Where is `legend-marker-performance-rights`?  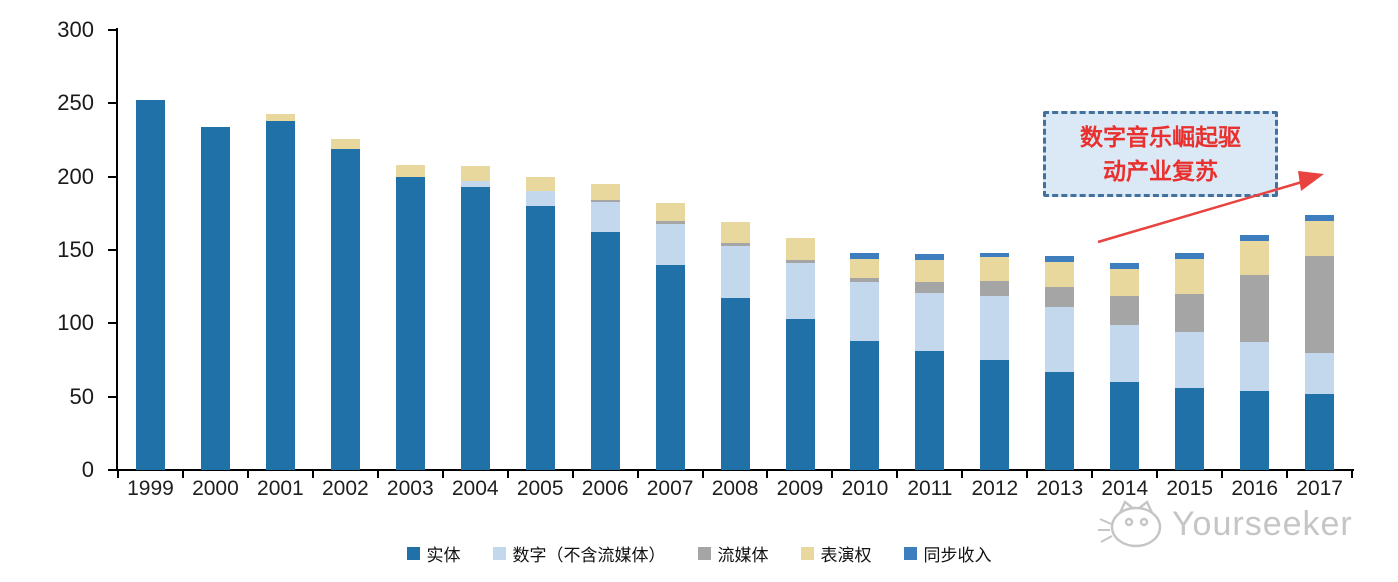 legend-marker-performance-rights is located at coordinates (807, 553).